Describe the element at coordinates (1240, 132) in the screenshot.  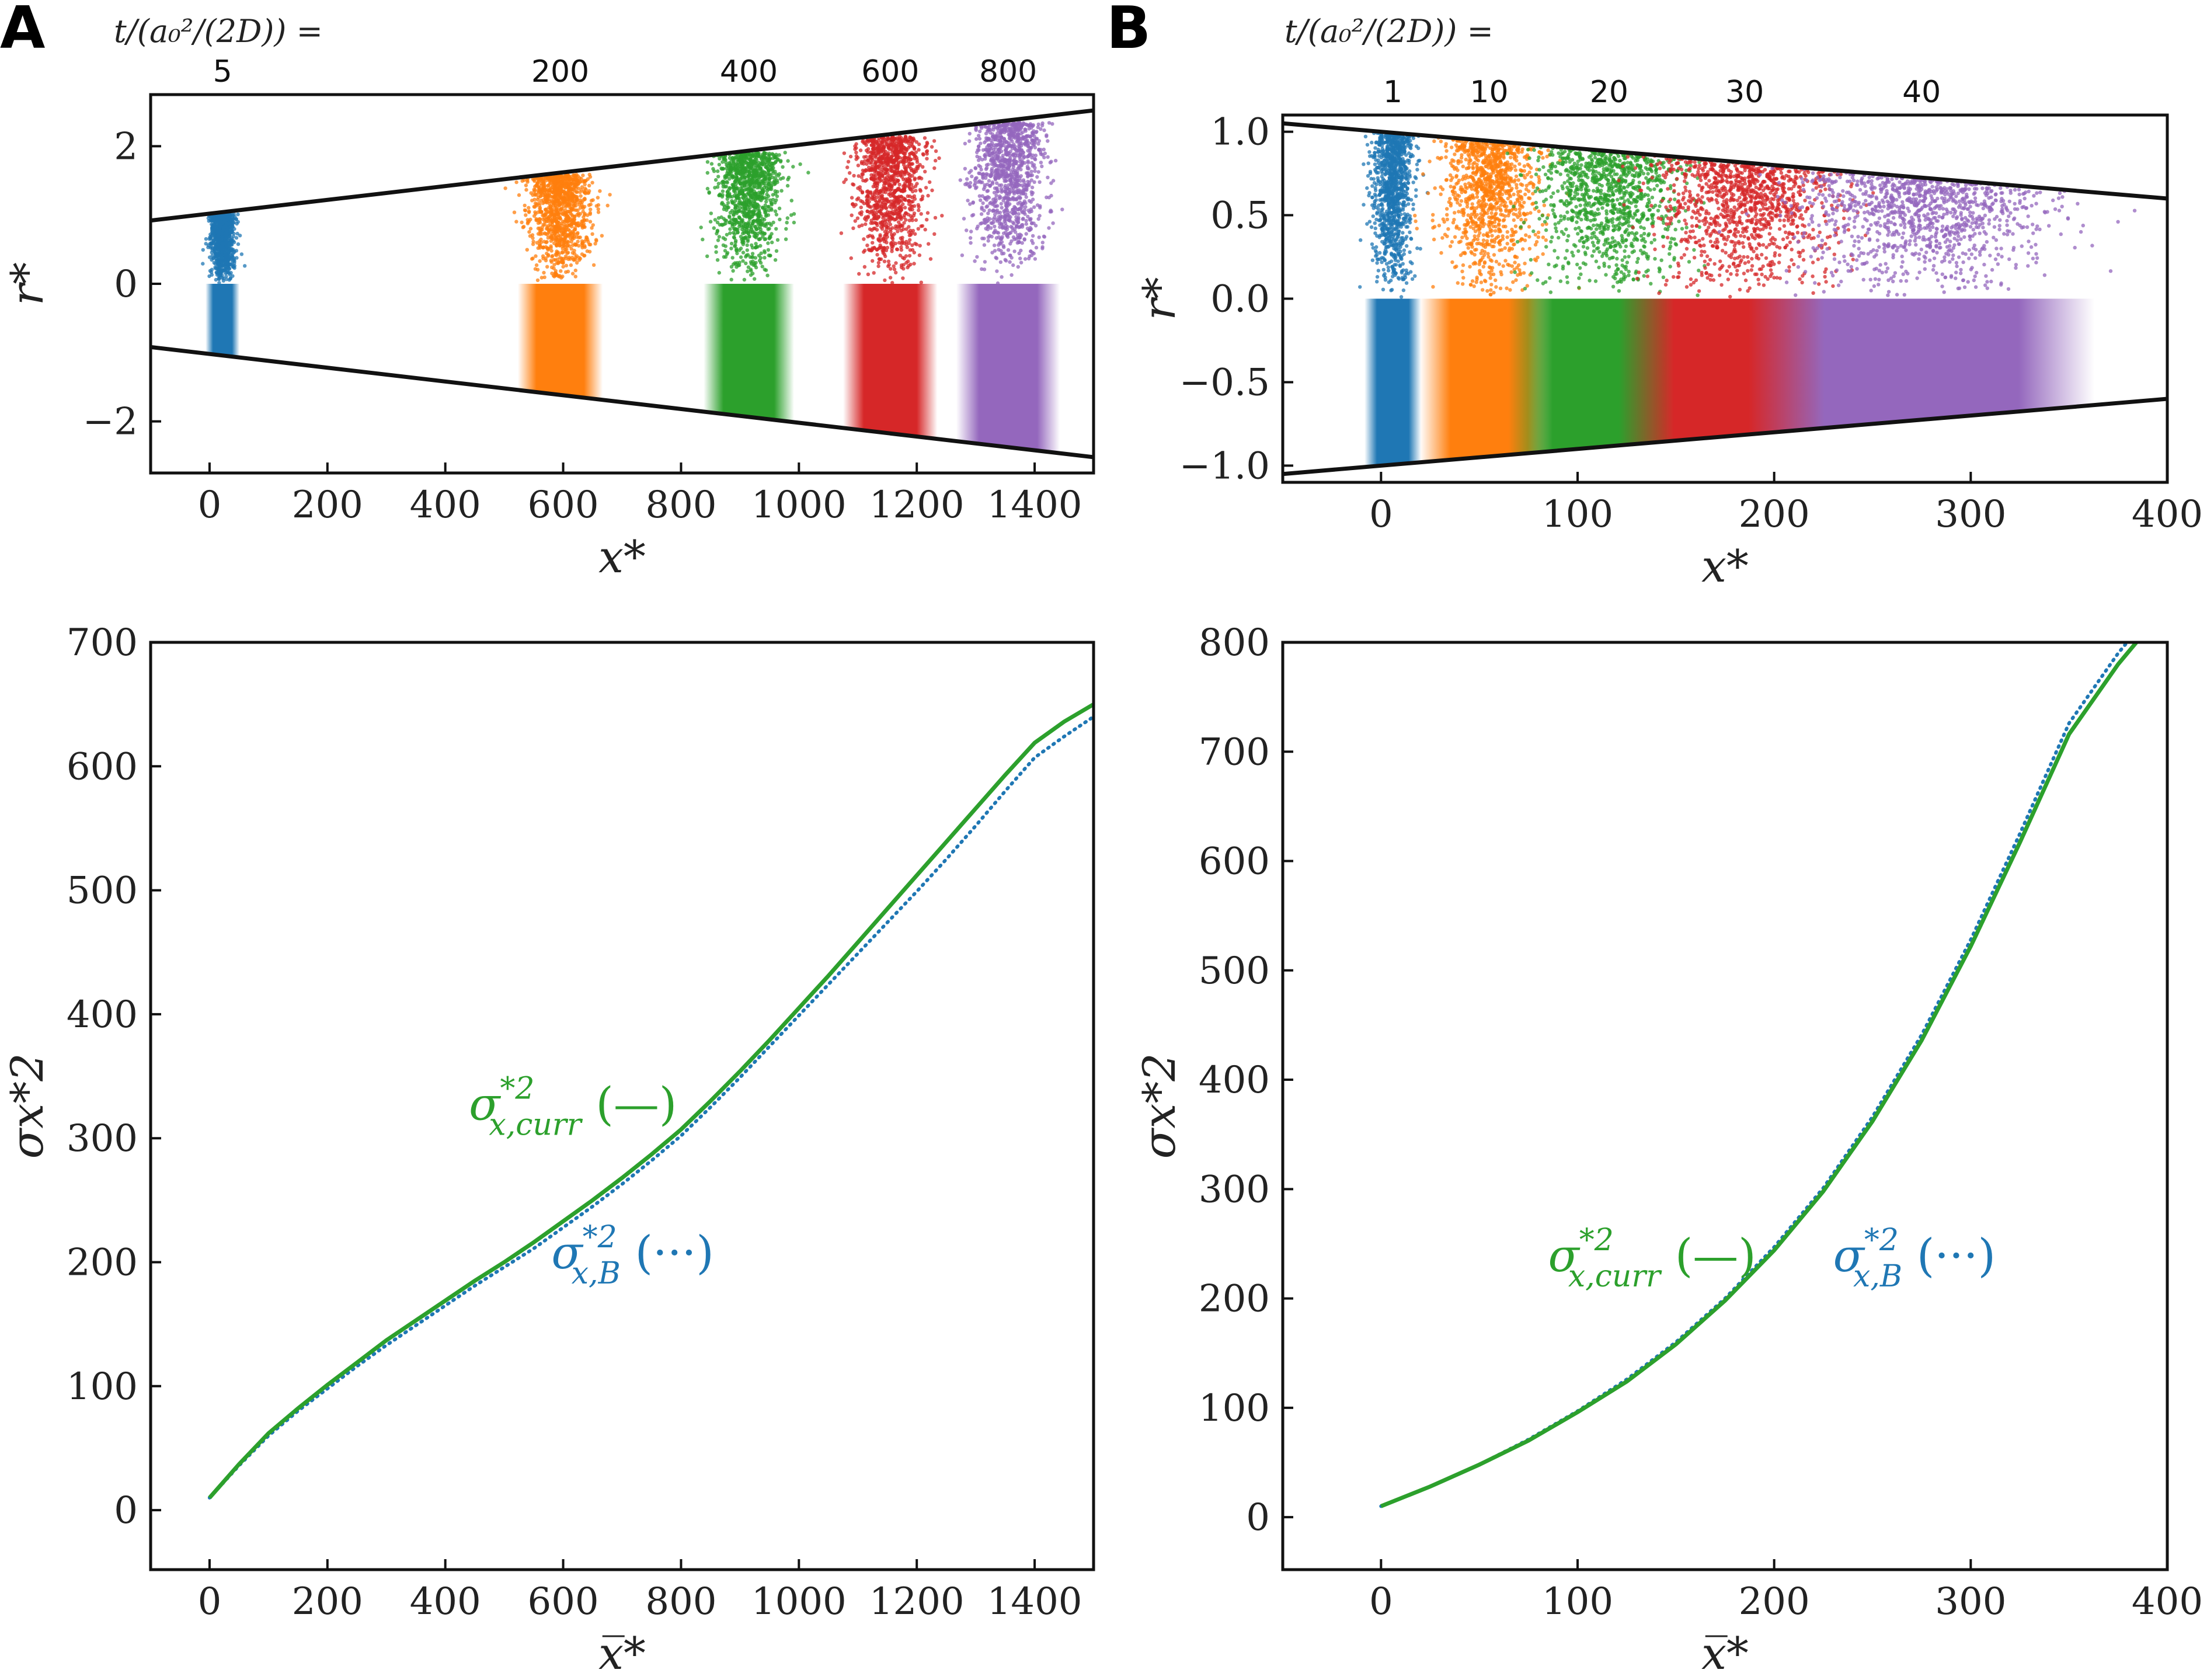
I see `y-tick-label: 1.0` at that location.